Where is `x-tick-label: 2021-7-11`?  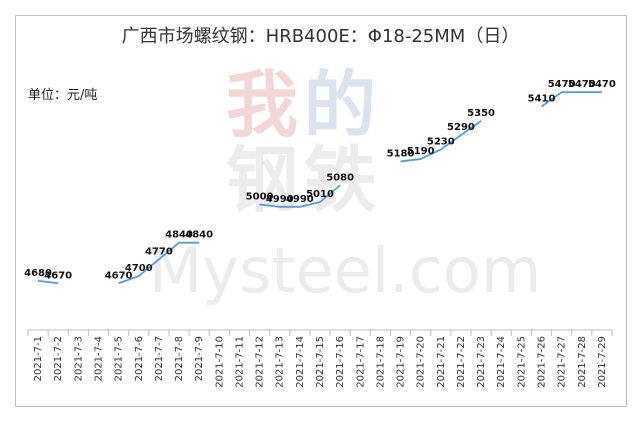
x-tick-label: 2021-7-11 is located at coordinates (239, 362).